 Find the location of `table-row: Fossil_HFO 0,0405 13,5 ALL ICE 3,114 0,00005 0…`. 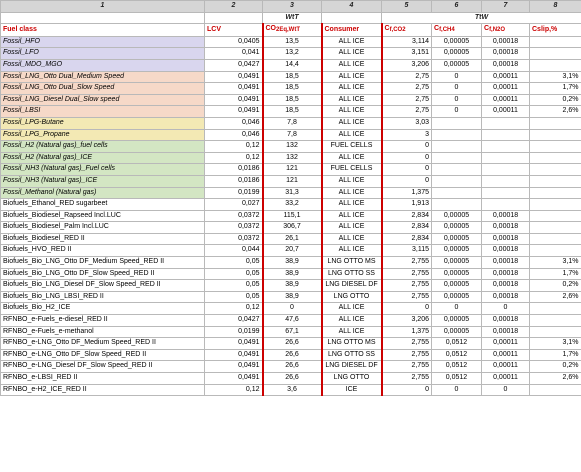

table-row: Fossil_HFO 0,0405 13,5 ALL ICE 3,114 0,00005 0… is located at coordinates (290, 42).